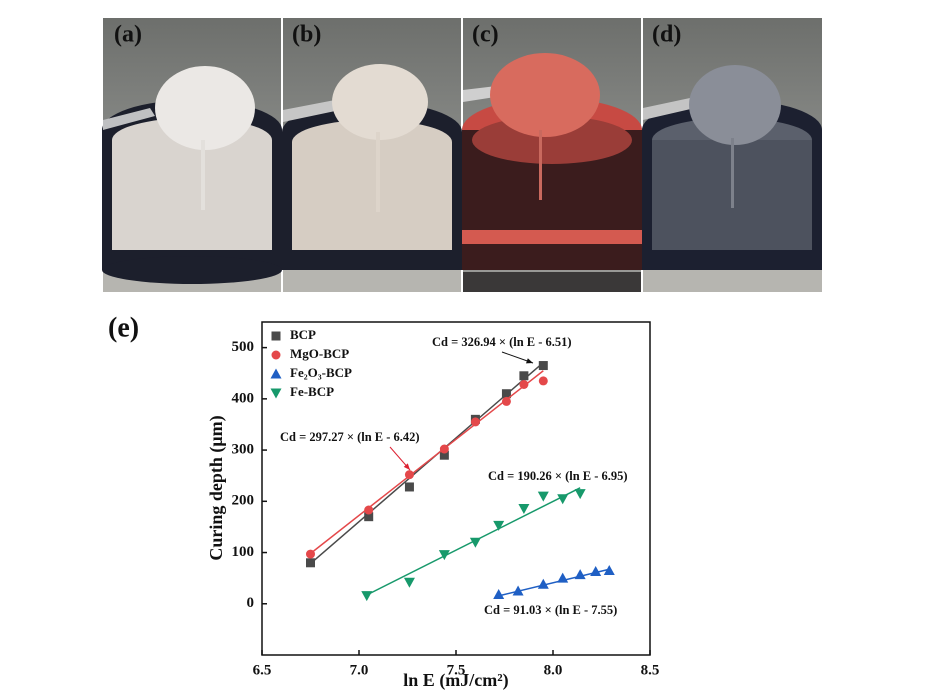 The width and height of the screenshot is (938, 699). I want to click on x-tick-label: 8.5, so click(650, 670).